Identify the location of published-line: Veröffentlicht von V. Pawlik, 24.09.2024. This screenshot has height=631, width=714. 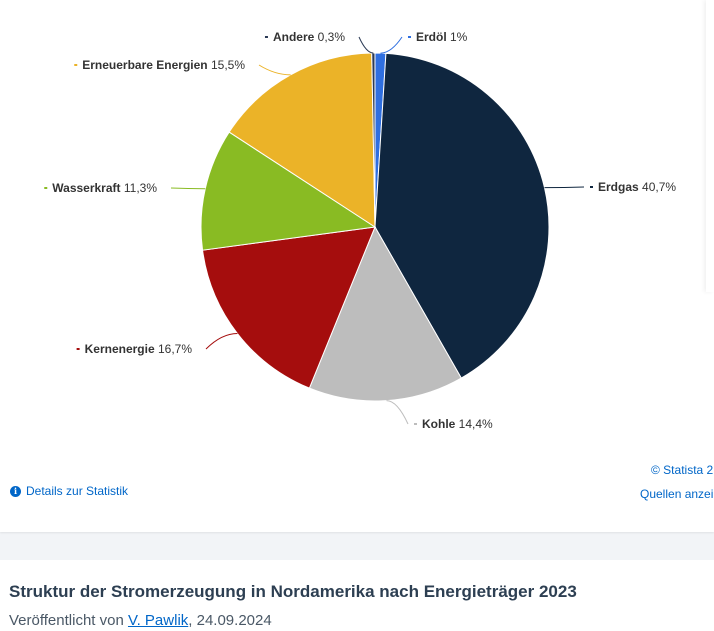
(140, 620).